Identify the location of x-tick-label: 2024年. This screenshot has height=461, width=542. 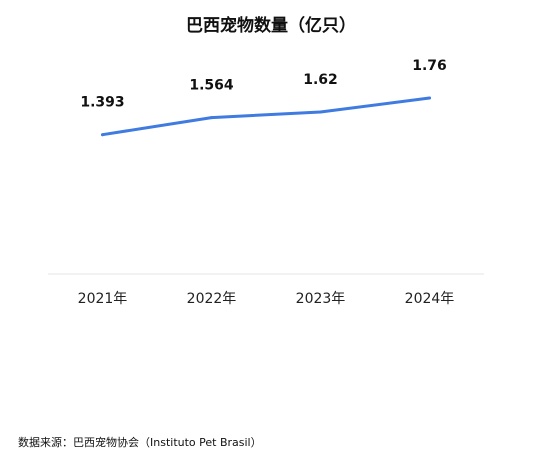
(430, 299).